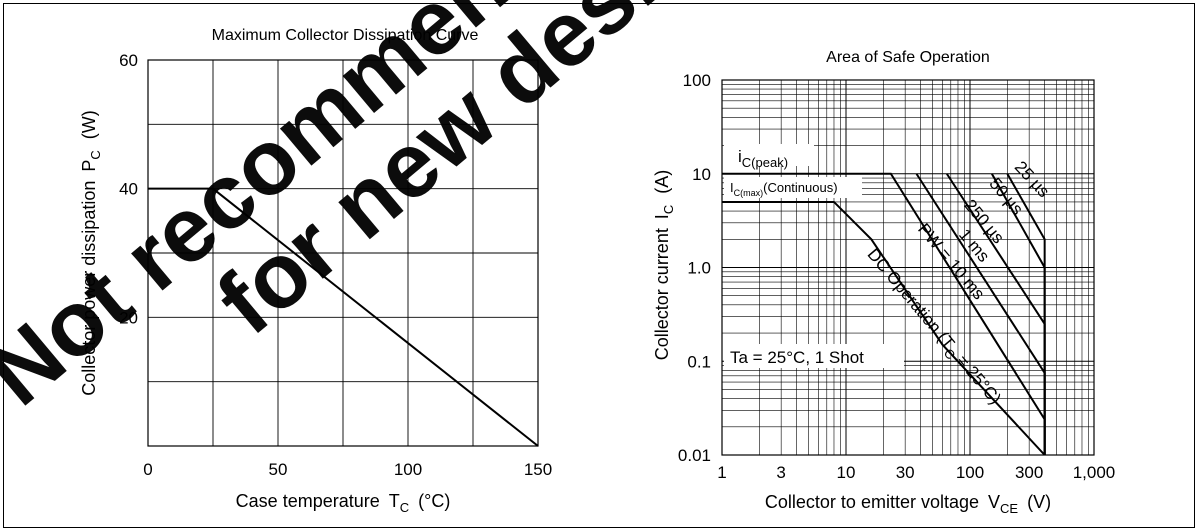 Image resolution: width=1198 pixels, height=531 pixels. What do you see at coordinates (905, 472) in the screenshot?
I see `soa-x-tick-label: 30` at bounding box center [905, 472].